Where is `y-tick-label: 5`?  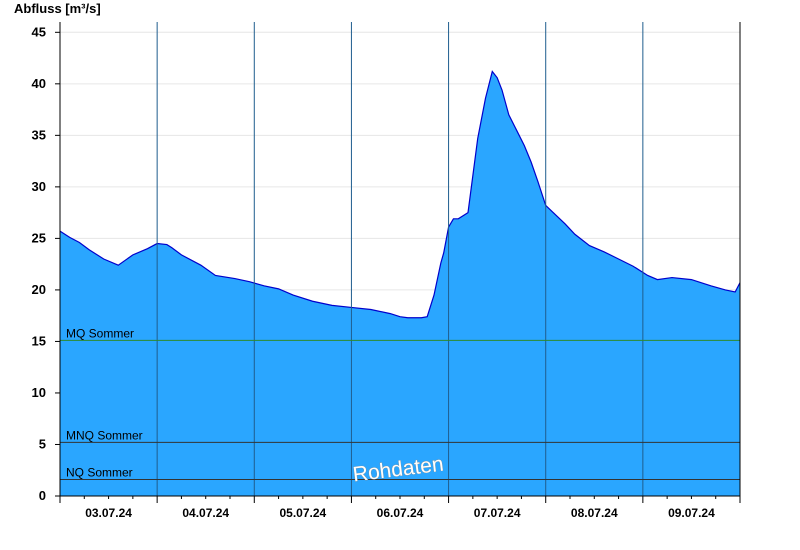 y-tick-label: 5 is located at coordinates (42, 443).